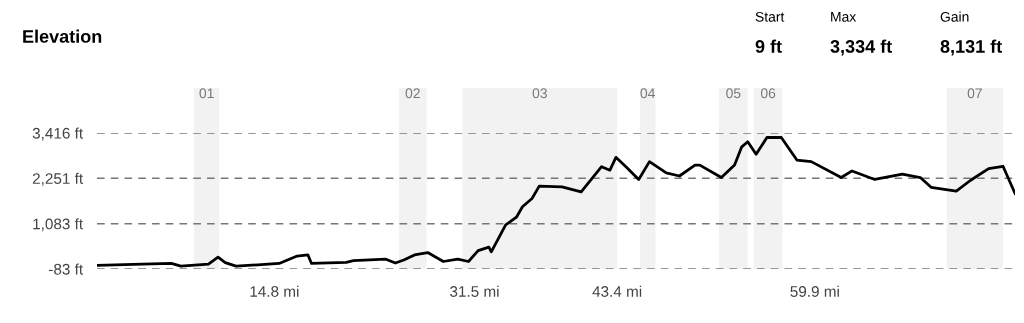 This screenshot has width=1024, height=323. What do you see at coordinates (733, 93) in the screenshot?
I see `band-label: 05` at bounding box center [733, 93].